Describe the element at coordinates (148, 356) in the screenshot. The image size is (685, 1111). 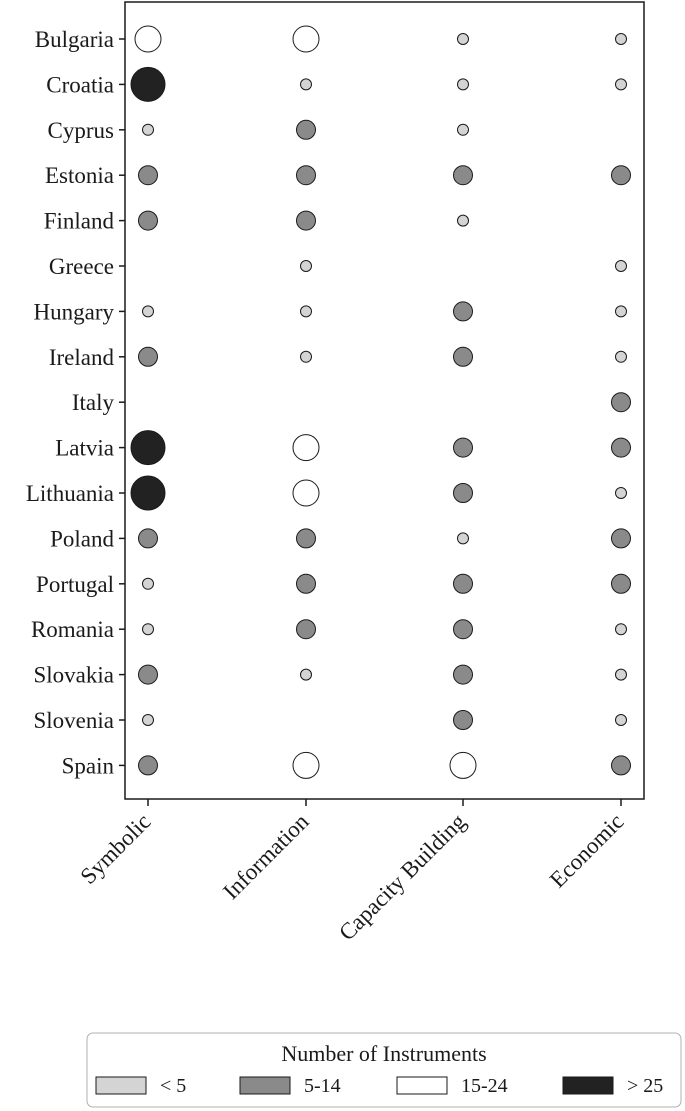
I see `bubble-ireland-symbolic` at that location.